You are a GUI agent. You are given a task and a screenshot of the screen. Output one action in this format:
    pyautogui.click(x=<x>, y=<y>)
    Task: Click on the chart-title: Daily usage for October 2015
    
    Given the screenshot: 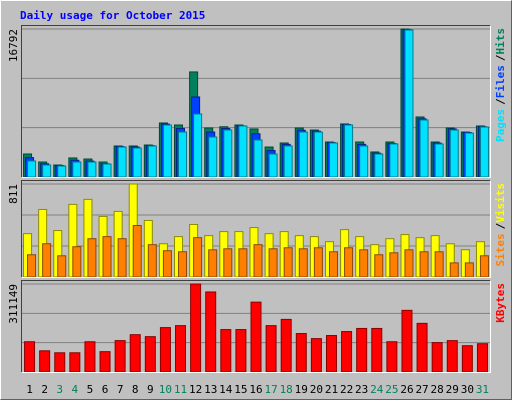 What is the action you would take?
    pyautogui.click(x=112, y=15)
    